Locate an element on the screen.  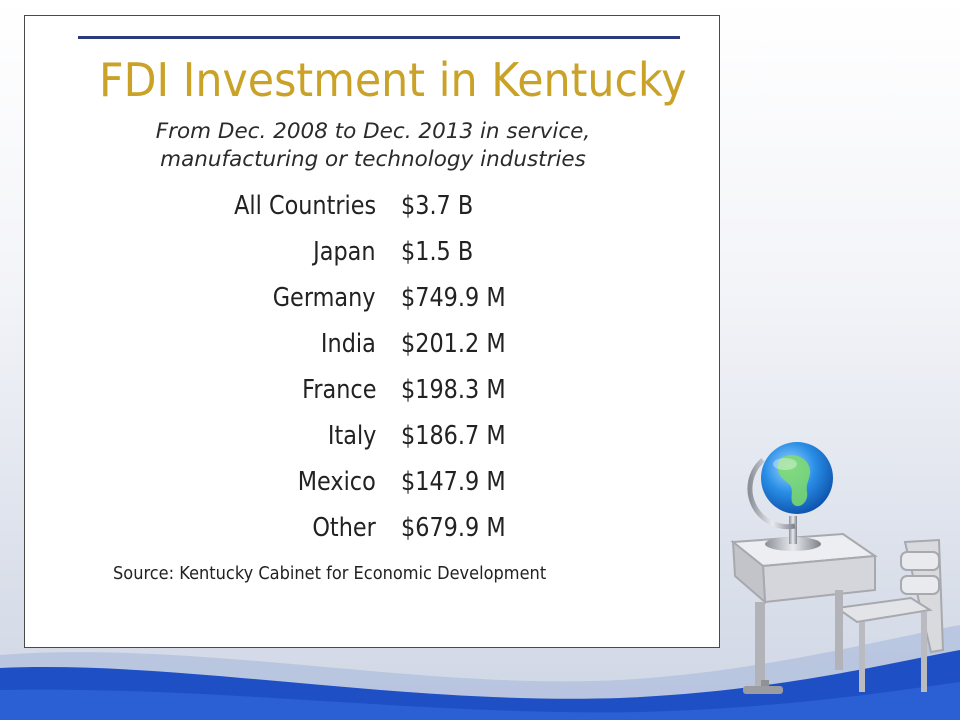
table-row: Other $679.9 M is located at coordinates (373, 530).